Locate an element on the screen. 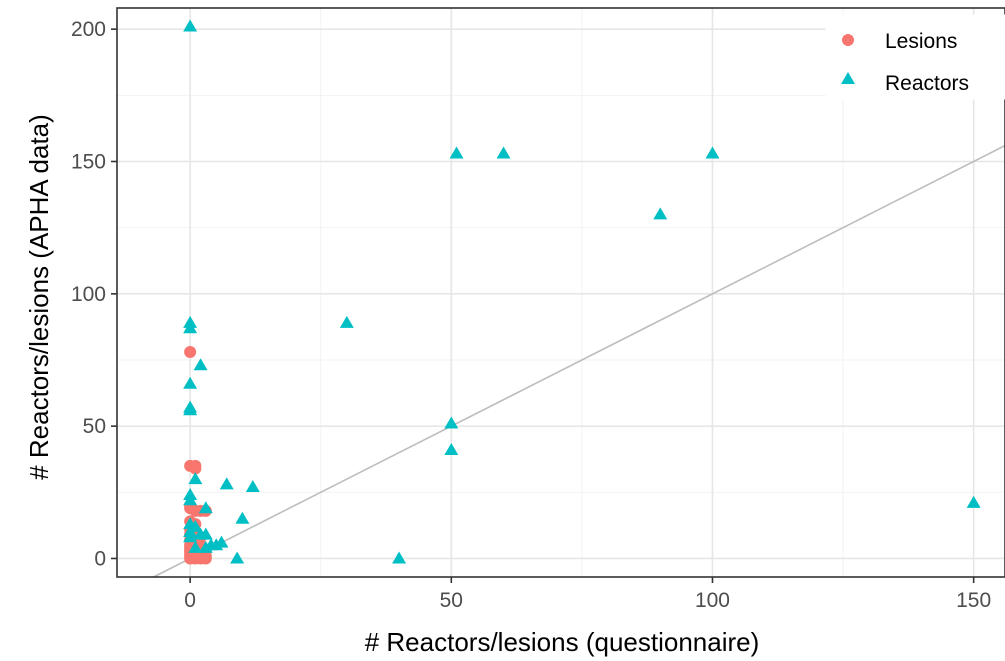  legend-lesions-label: Lesions is located at coordinates (921, 41).